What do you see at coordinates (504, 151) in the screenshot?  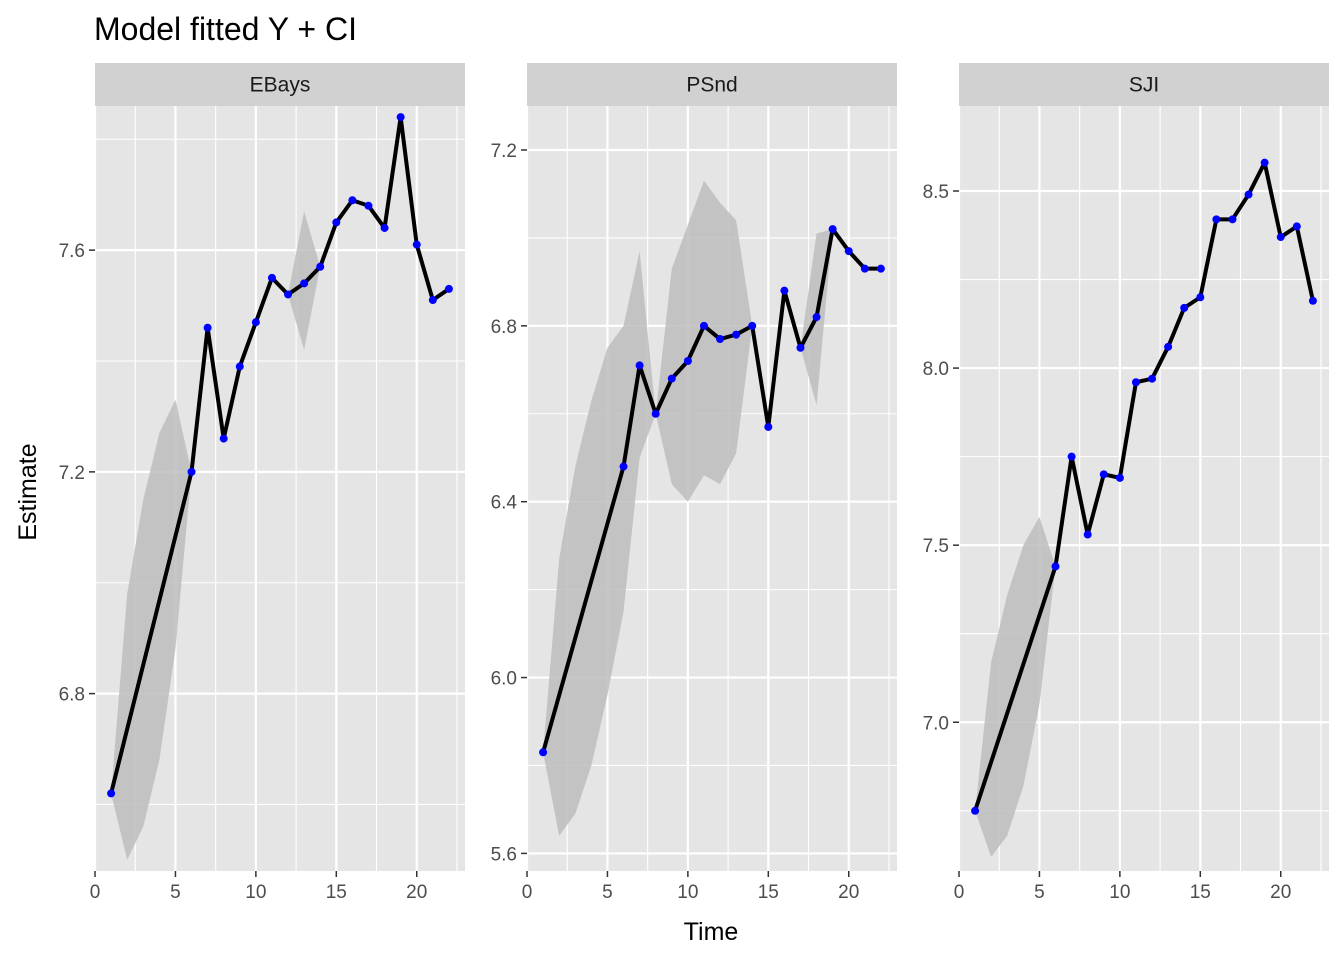 I see `y-tick-label-psnd: 7.2` at bounding box center [504, 151].